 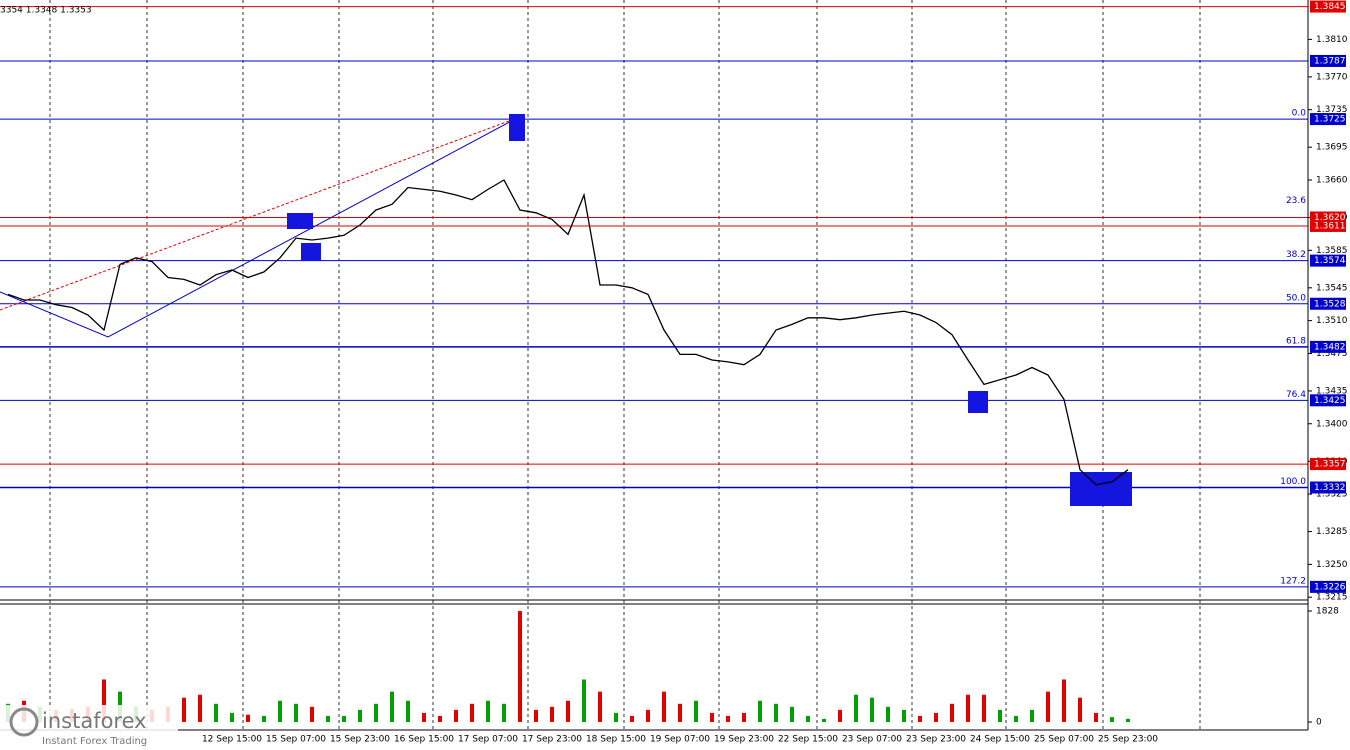 What do you see at coordinates (232, 740) in the screenshot?
I see `x-tick-label: 12 Sep 15:00` at bounding box center [232, 740].